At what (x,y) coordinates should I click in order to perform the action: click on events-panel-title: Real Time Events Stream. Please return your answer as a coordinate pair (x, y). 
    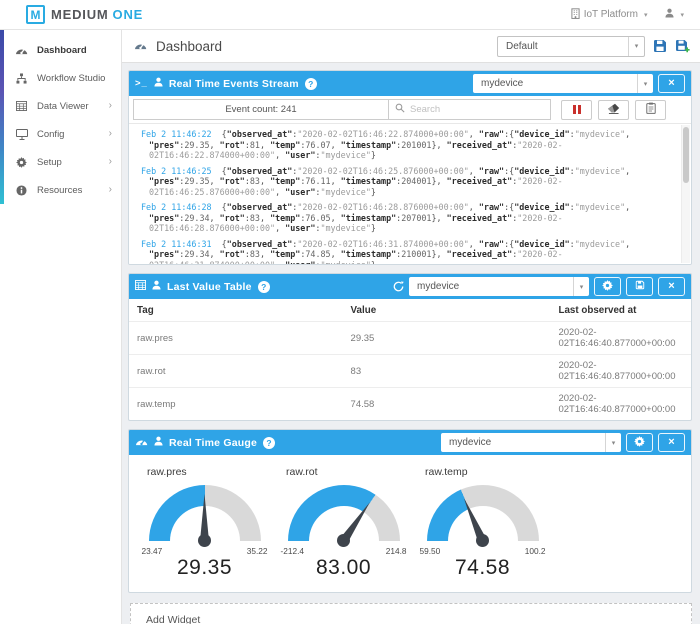
    Looking at the image, I should click on (233, 83).